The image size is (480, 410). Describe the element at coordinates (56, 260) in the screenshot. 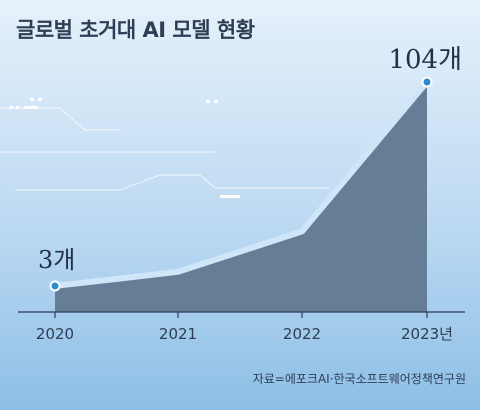

I see `data-label-2020: 3개` at that location.